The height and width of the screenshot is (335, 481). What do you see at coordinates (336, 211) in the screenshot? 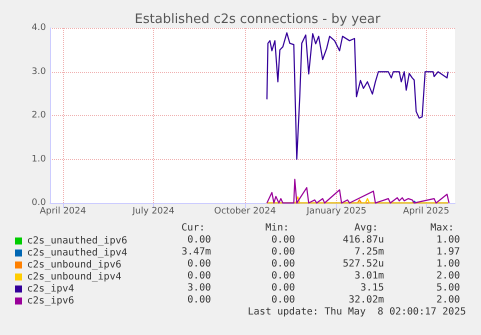
I see `x-tick-label: January 2025` at bounding box center [336, 211].